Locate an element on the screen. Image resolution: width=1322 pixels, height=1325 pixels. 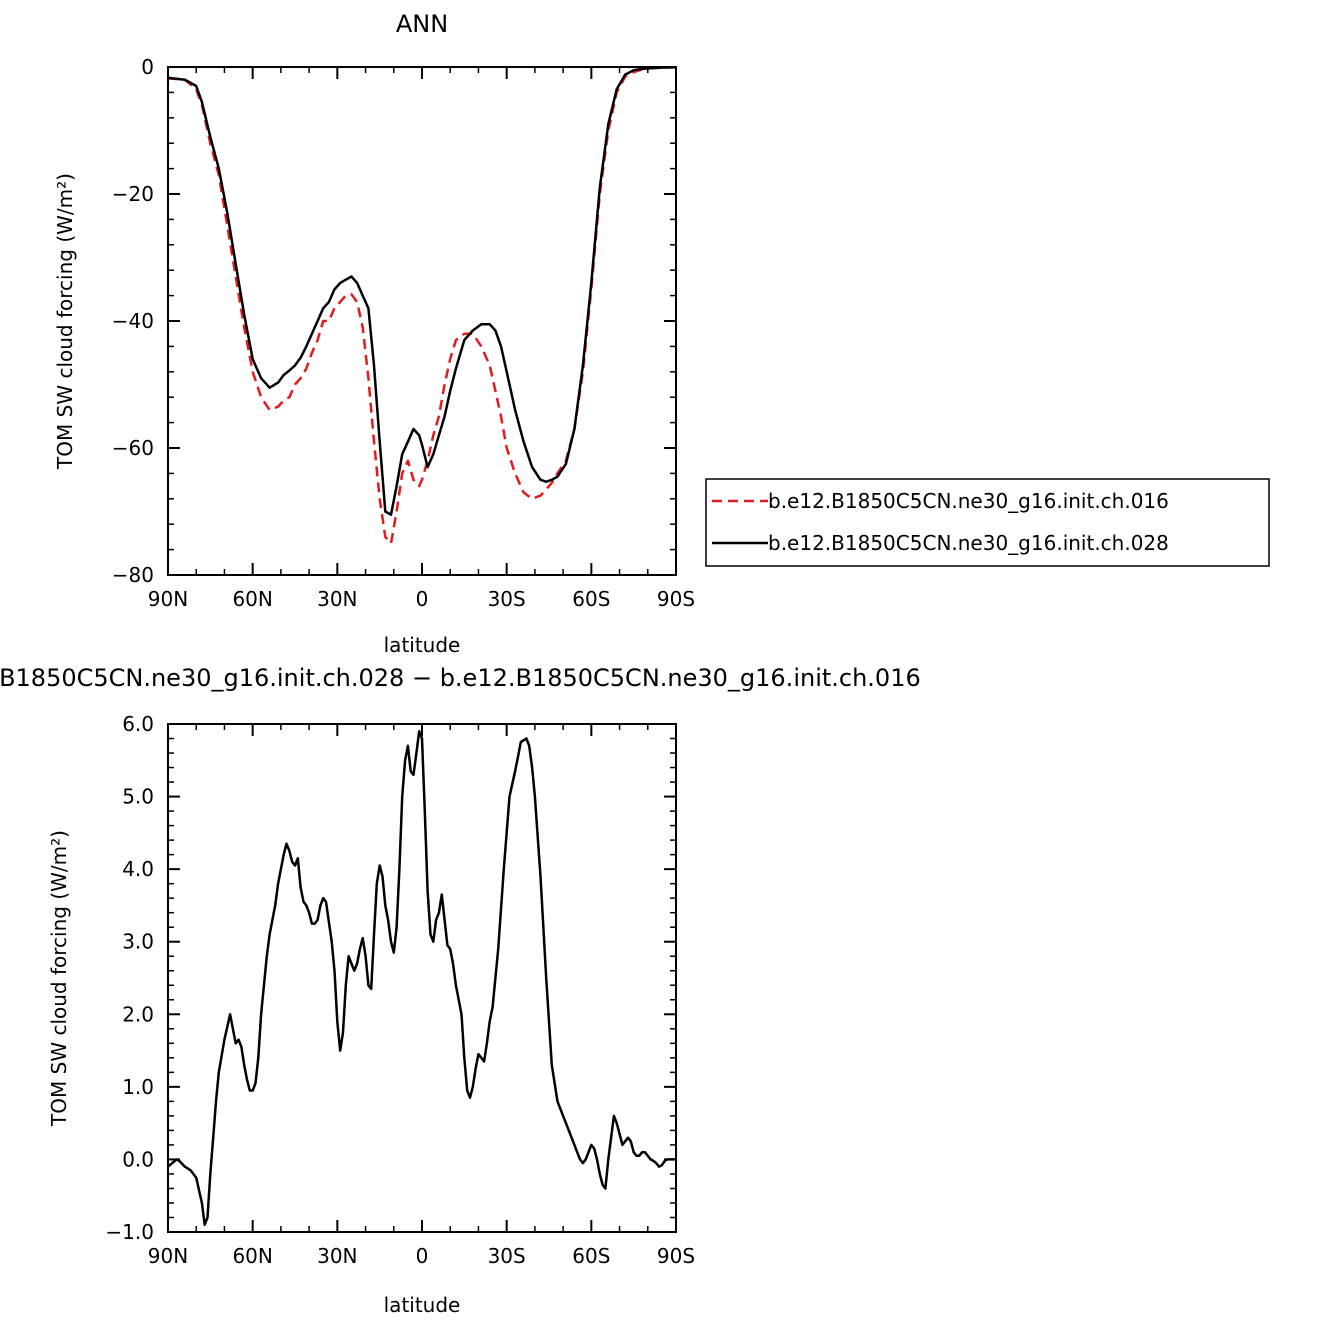
bottom-y-tick-label: −1.0 is located at coordinates (129, 1232).